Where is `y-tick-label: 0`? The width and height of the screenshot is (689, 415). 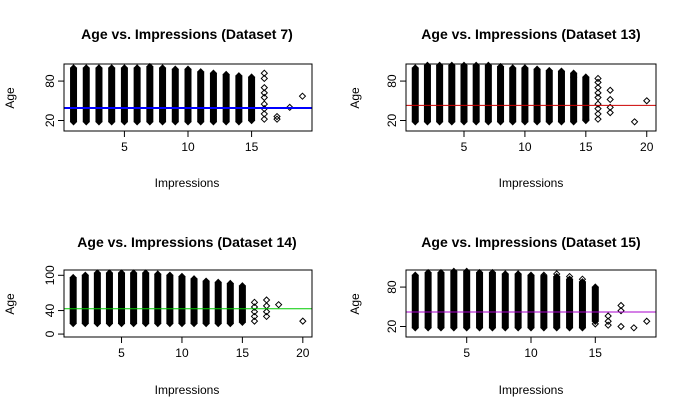 y-tick-label: 0 is located at coordinates (50, 333).